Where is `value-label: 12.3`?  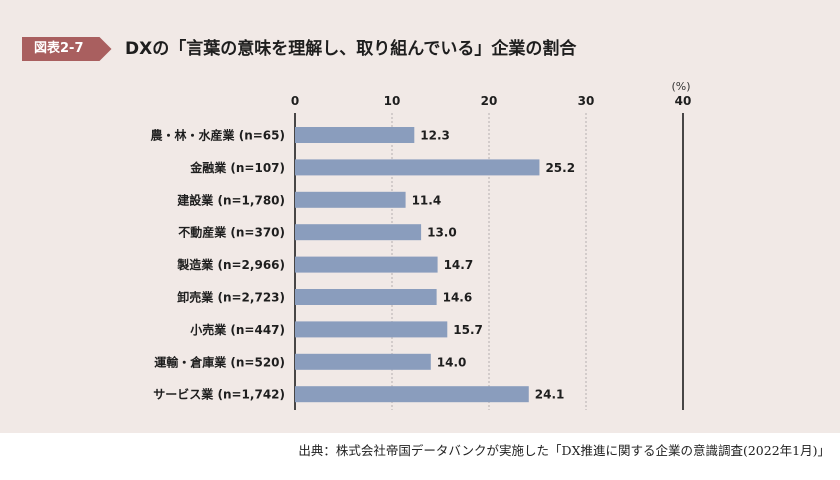 value-label: 12.3 is located at coordinates (435, 136).